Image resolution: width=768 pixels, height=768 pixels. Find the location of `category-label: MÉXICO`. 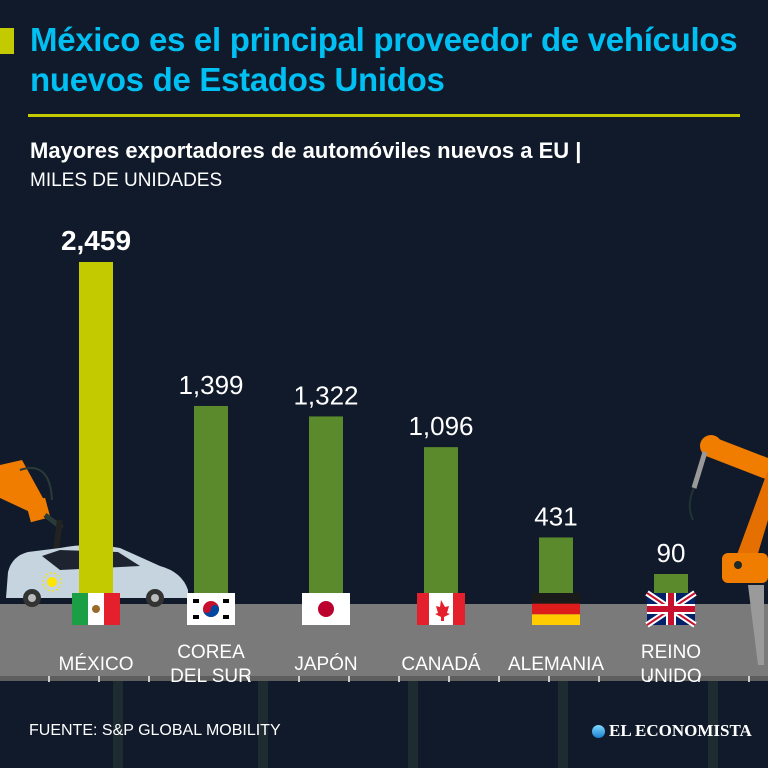

category-label: MÉXICO is located at coordinates (96, 664).